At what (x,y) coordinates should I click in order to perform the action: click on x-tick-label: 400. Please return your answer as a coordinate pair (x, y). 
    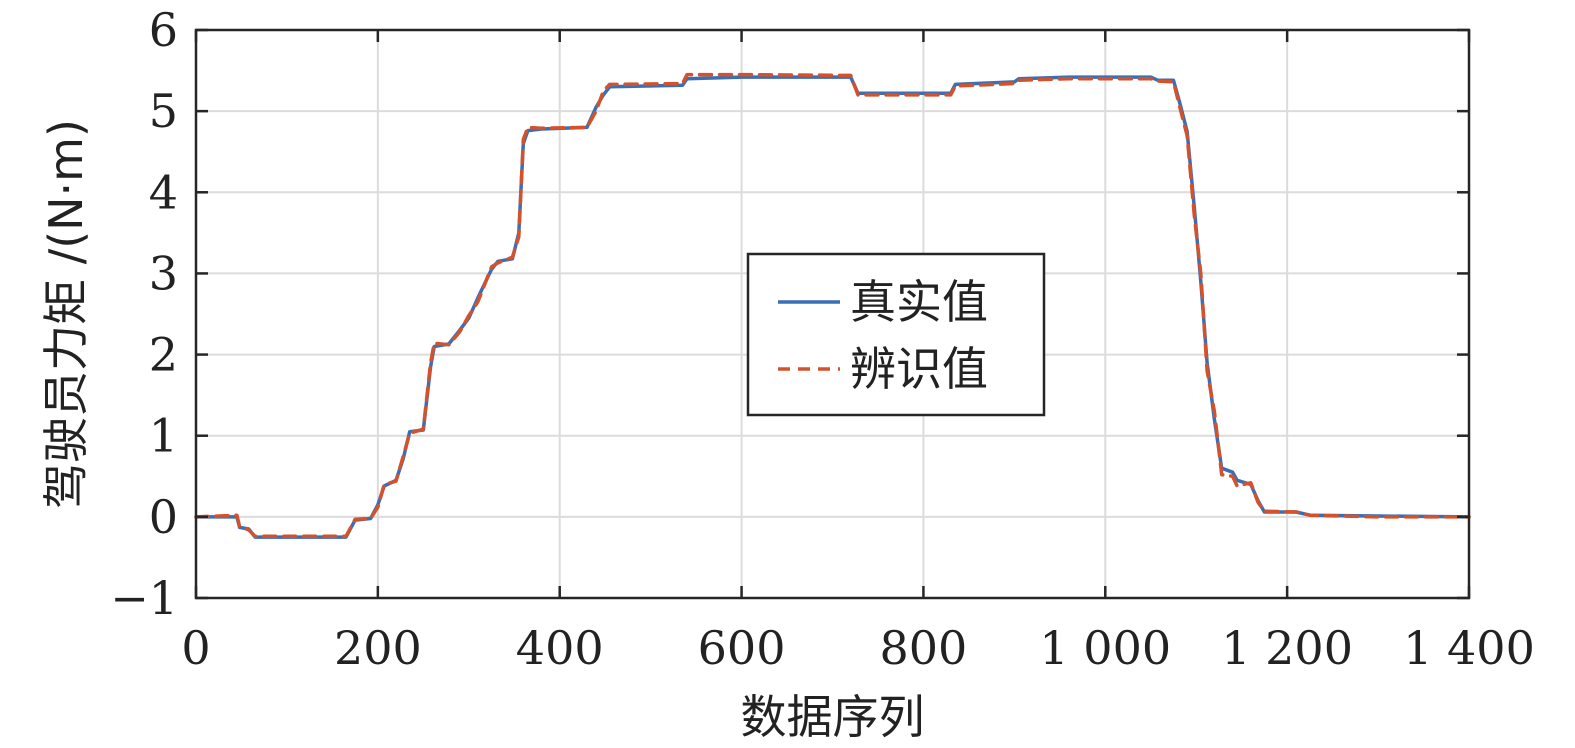
    Looking at the image, I should click on (560, 648).